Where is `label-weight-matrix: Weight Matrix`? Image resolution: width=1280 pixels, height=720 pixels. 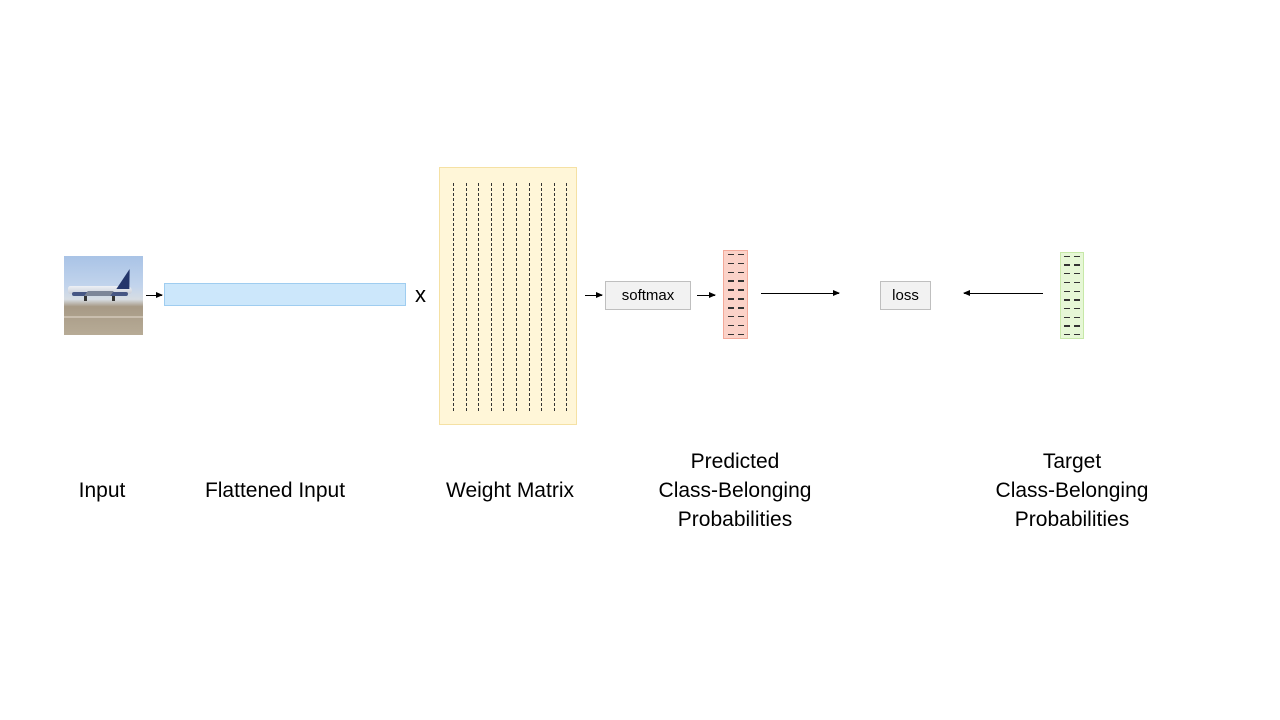 label-weight-matrix: Weight Matrix is located at coordinates (510, 490).